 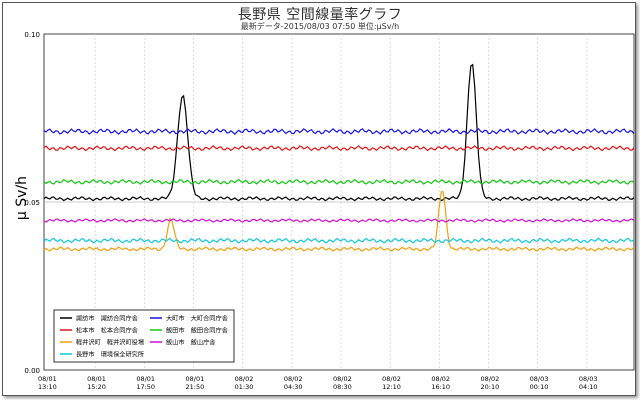 What do you see at coordinates (391, 387) in the screenshot?
I see `x-tick-label: 12:10` at bounding box center [391, 387].